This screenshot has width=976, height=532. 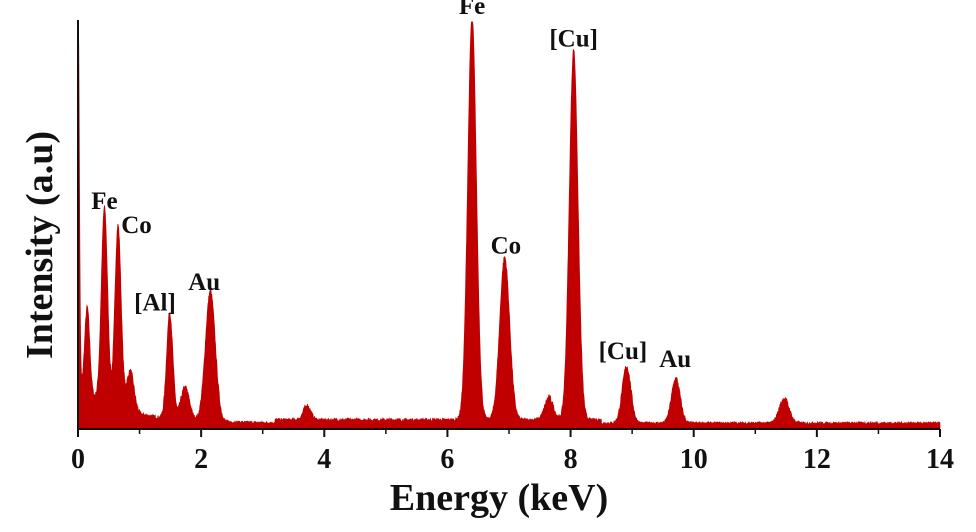 I want to click on x-tick-label: 8, so click(x=571, y=459).